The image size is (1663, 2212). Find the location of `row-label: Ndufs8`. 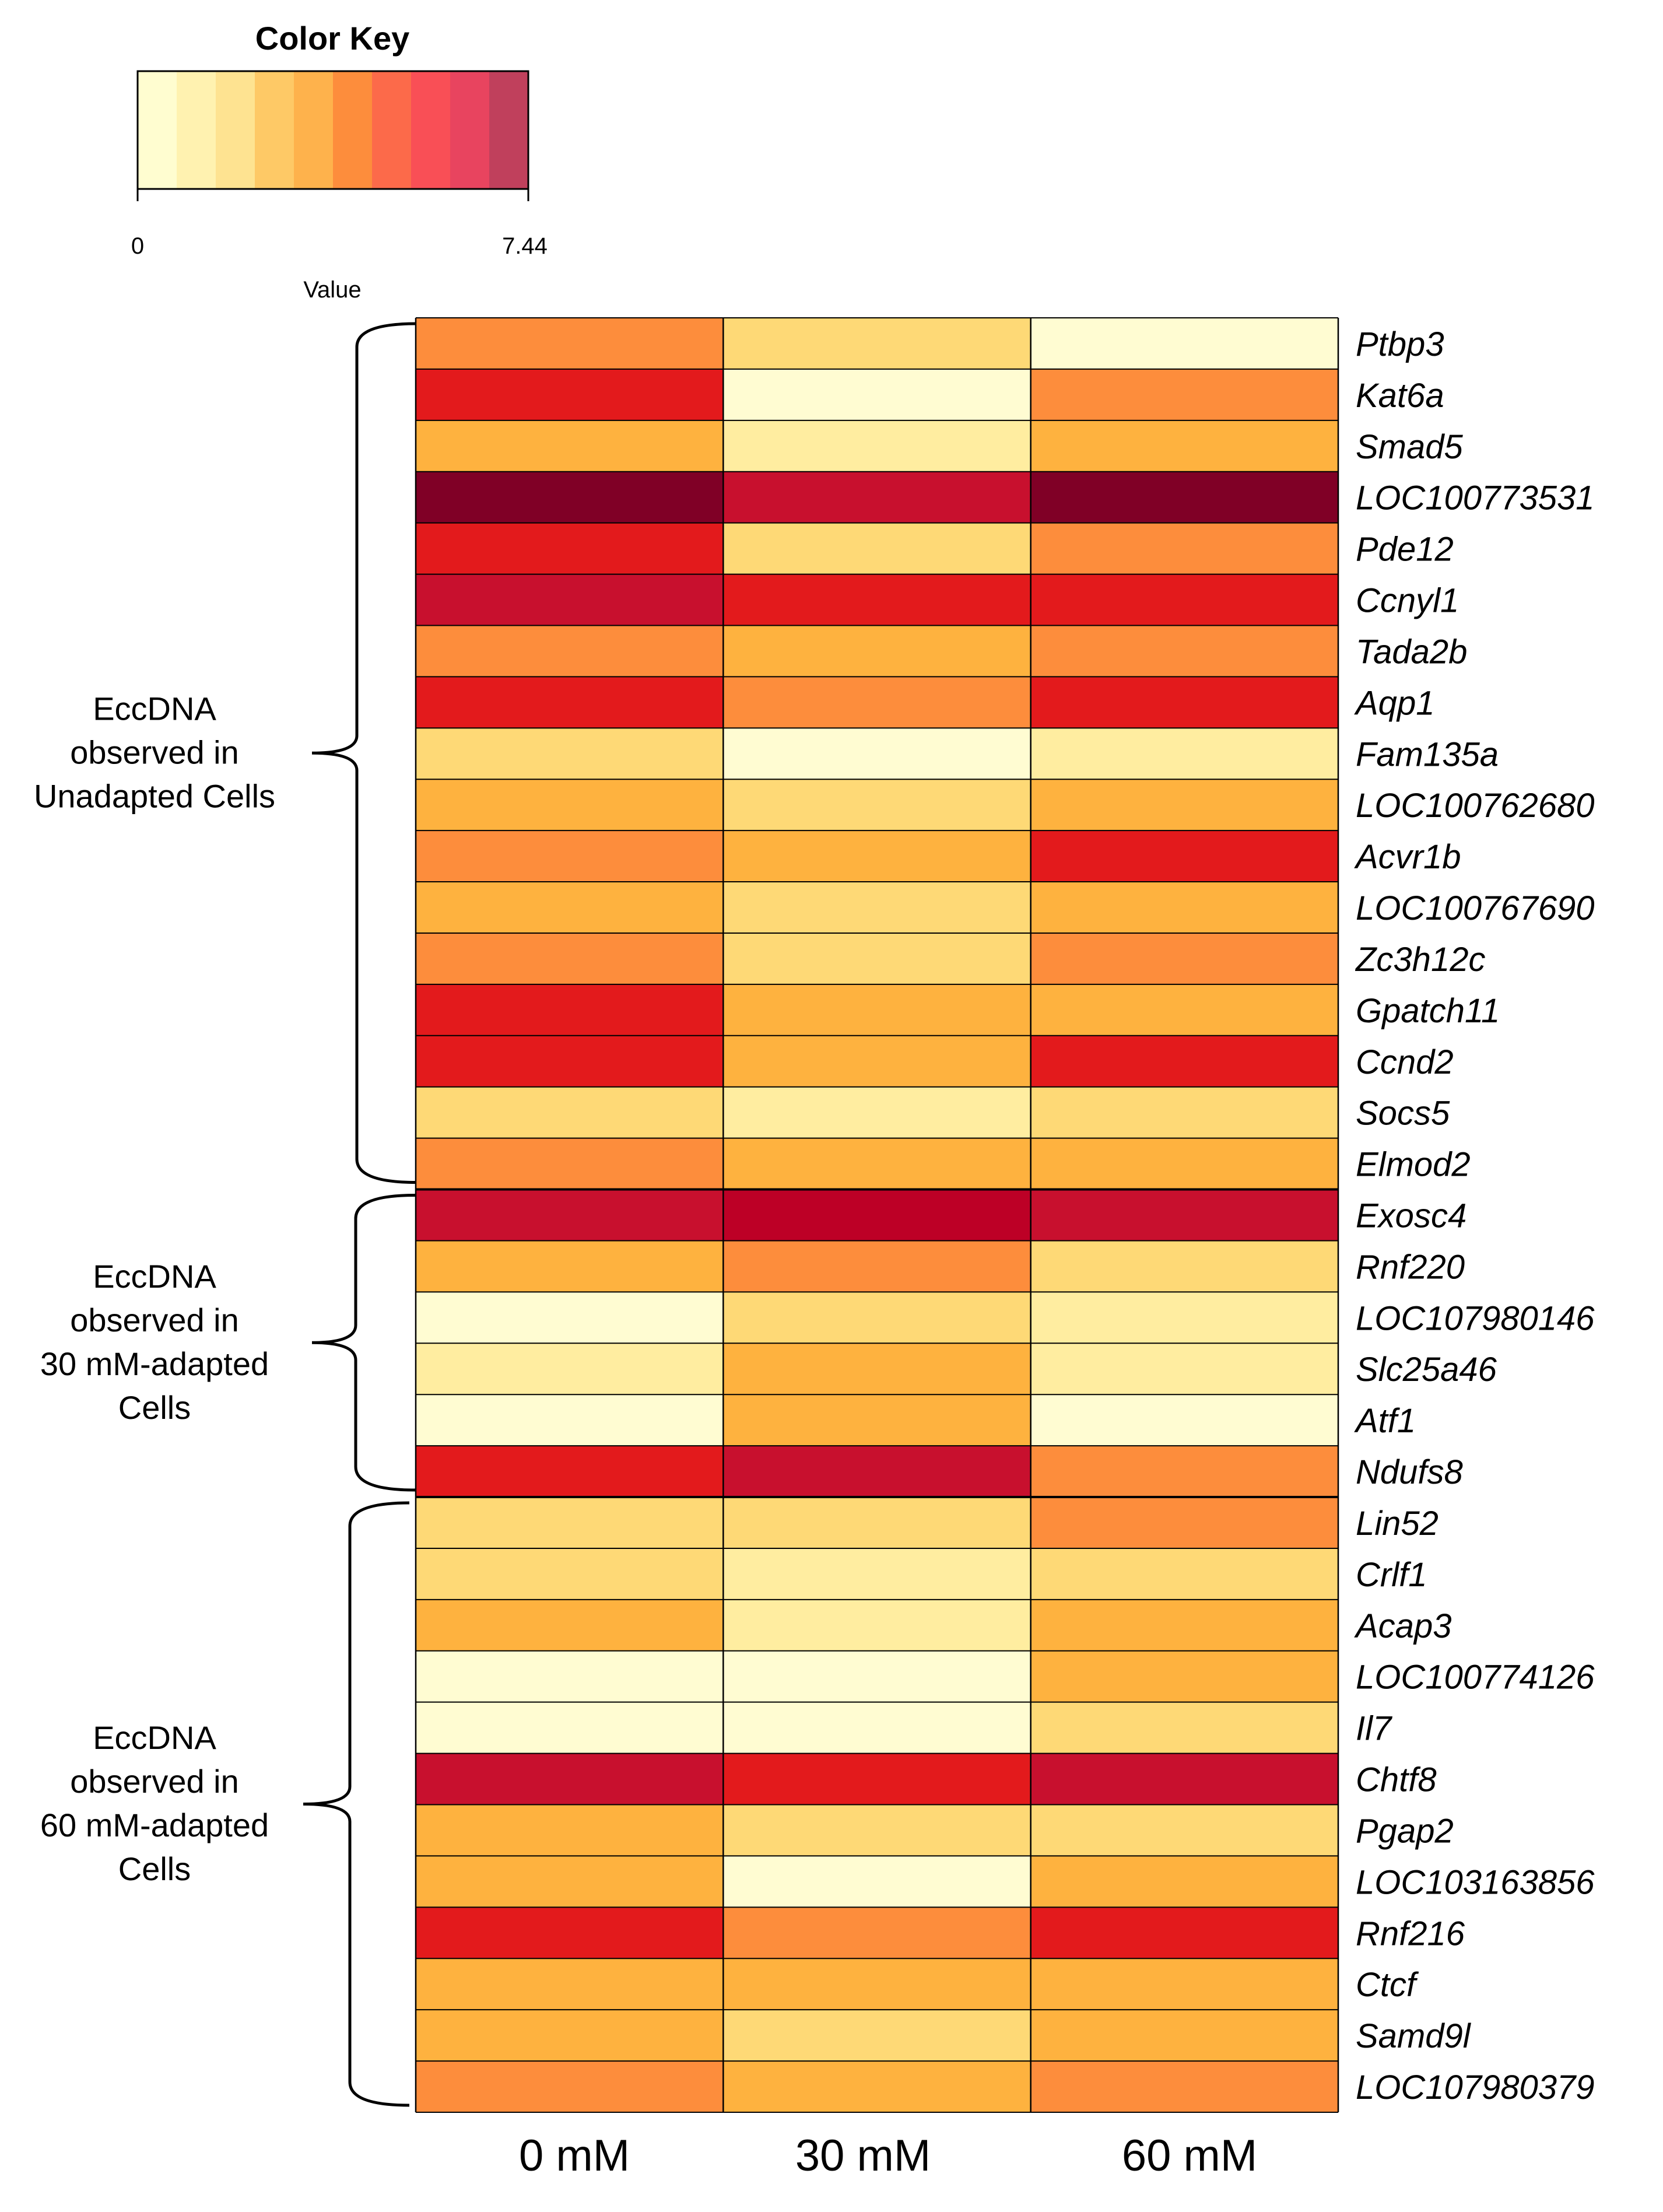

row-label: Ndufs8 is located at coordinates (1410, 1472).